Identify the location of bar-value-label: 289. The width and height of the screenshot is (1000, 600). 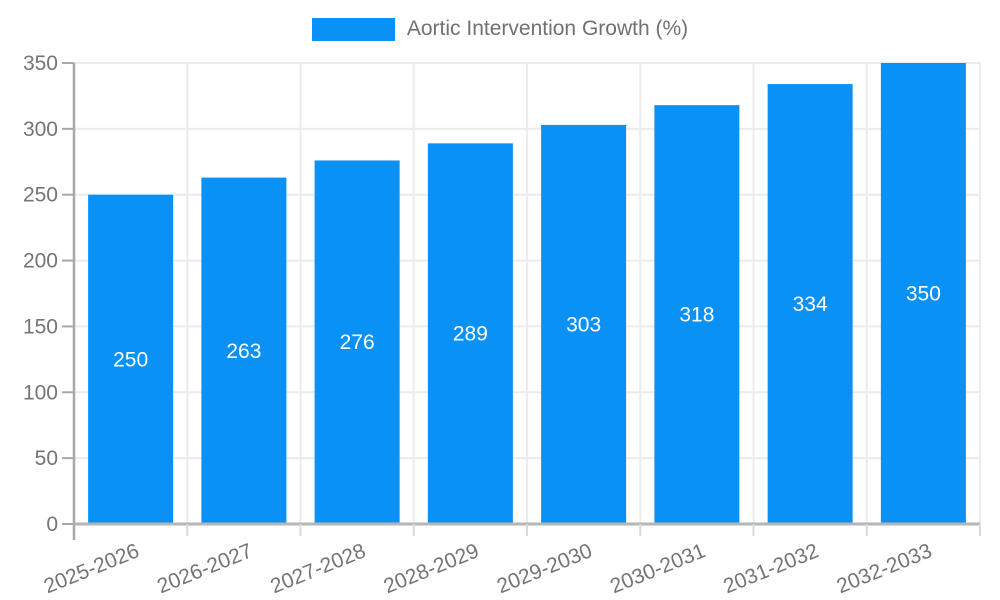
(470, 334).